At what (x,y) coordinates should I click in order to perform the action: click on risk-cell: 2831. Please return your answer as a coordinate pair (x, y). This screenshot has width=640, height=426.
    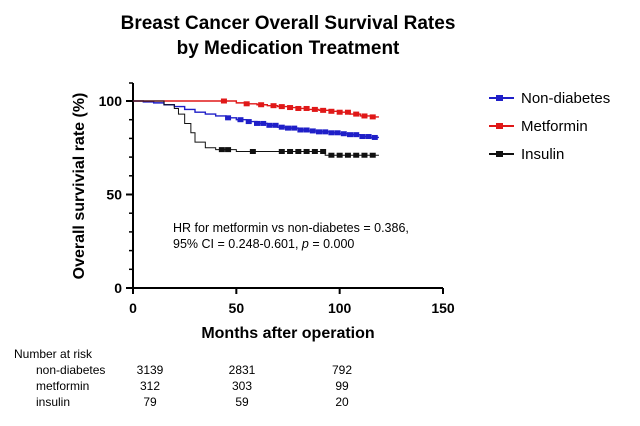
    Looking at the image, I should click on (242, 370).